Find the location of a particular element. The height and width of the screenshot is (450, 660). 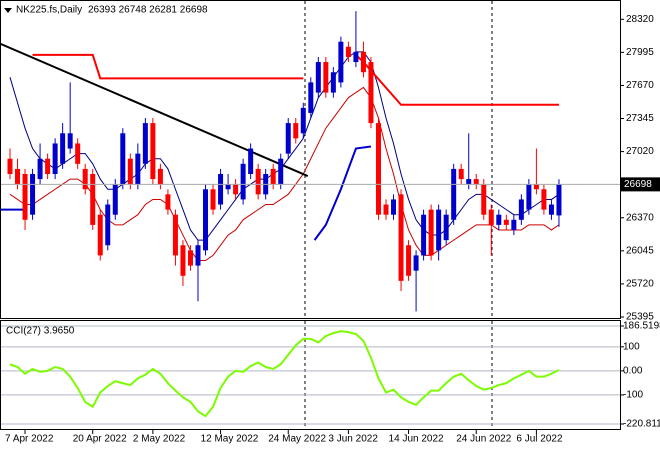

trendline is located at coordinates (155, 109).